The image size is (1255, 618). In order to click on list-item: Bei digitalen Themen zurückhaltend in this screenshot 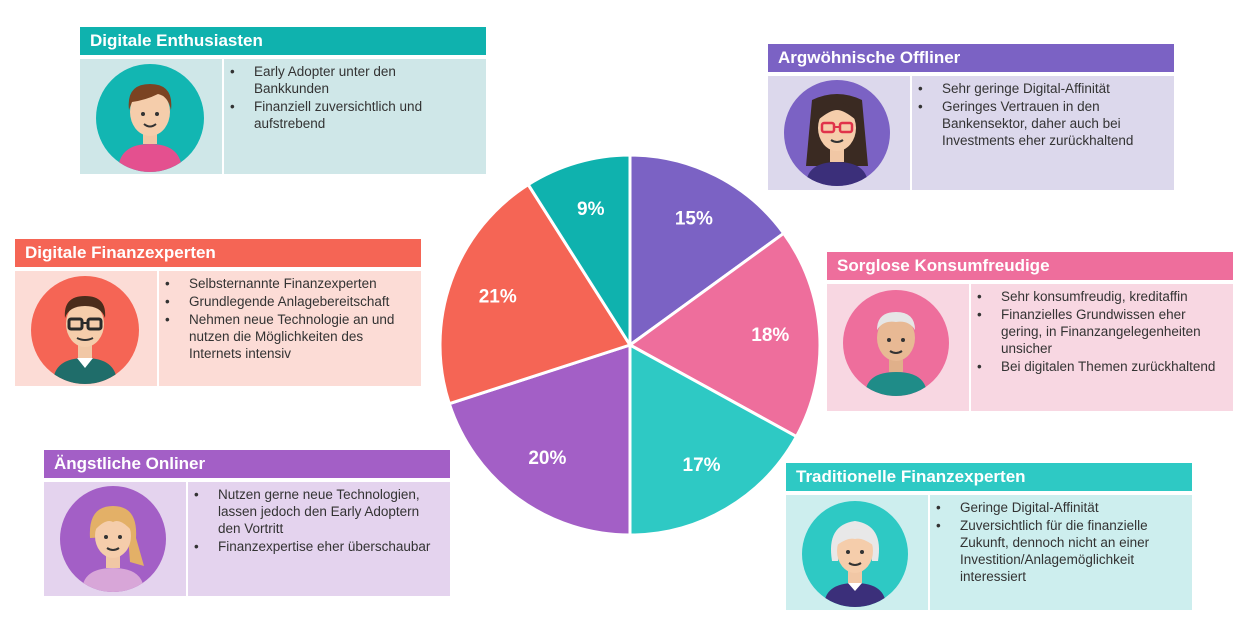, I will do `click(1099, 366)`.